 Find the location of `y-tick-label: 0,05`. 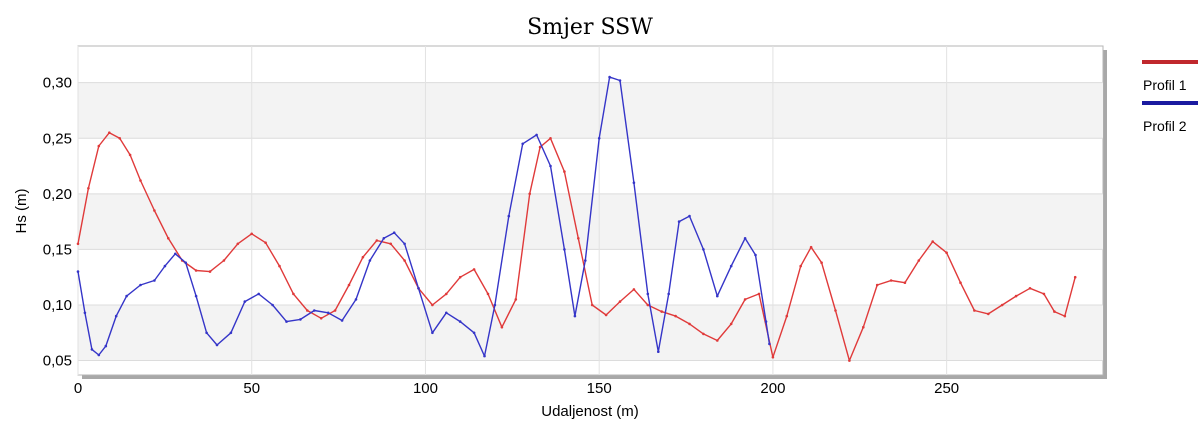

y-tick-label: 0,05 is located at coordinates (57, 361).